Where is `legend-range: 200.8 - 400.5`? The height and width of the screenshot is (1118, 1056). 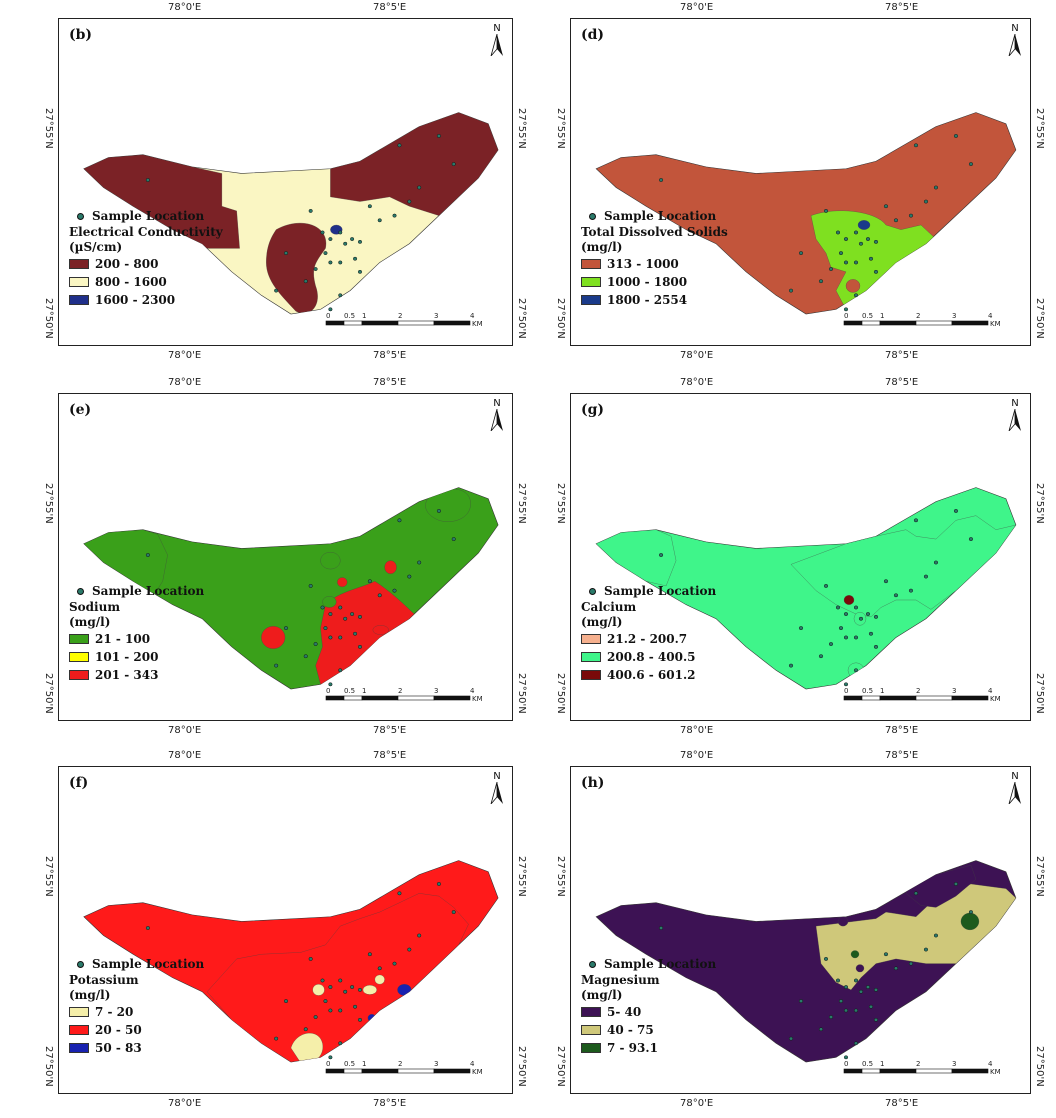 legend-range: 200.8 - 400.5 is located at coordinates (651, 656).